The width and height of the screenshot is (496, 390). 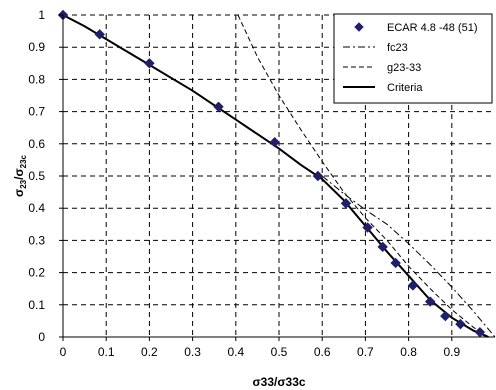 I want to click on x-tick-label: 0.1, so click(x=106, y=352).